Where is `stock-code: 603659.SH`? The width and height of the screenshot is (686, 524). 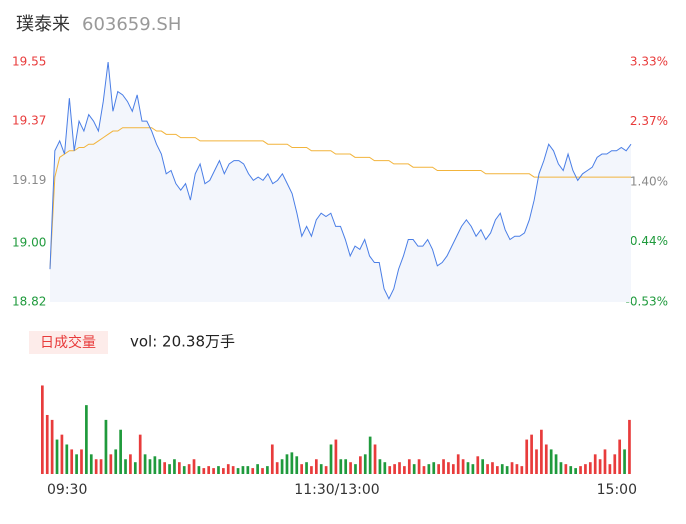 stock-code: 603659.SH is located at coordinates (131, 24).